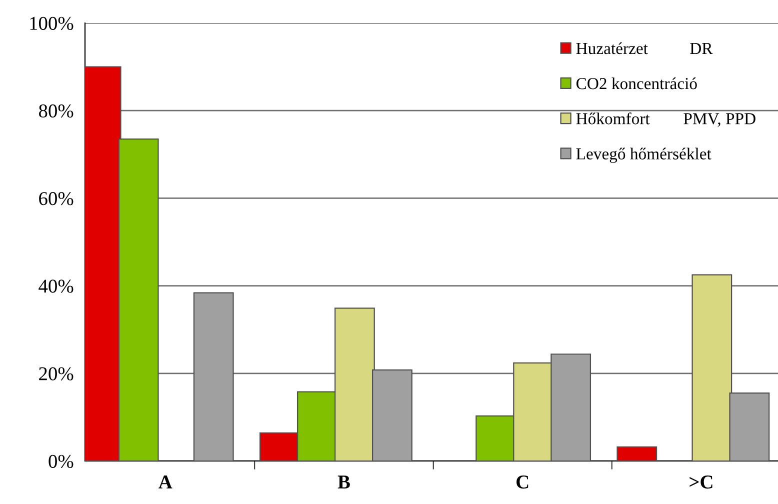  Describe the element at coordinates (56, 199) in the screenshot. I see `y-tick-label: 60%` at that location.